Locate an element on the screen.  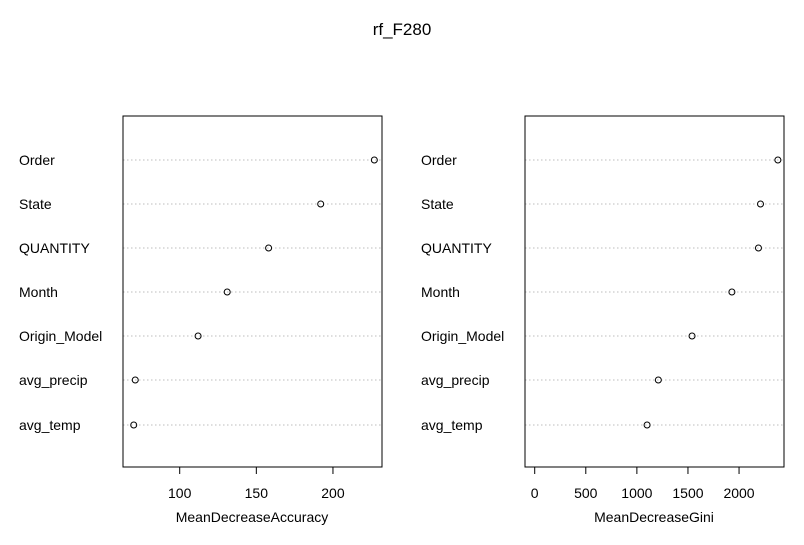
x-tick-label: 150 is located at coordinates (257, 493).